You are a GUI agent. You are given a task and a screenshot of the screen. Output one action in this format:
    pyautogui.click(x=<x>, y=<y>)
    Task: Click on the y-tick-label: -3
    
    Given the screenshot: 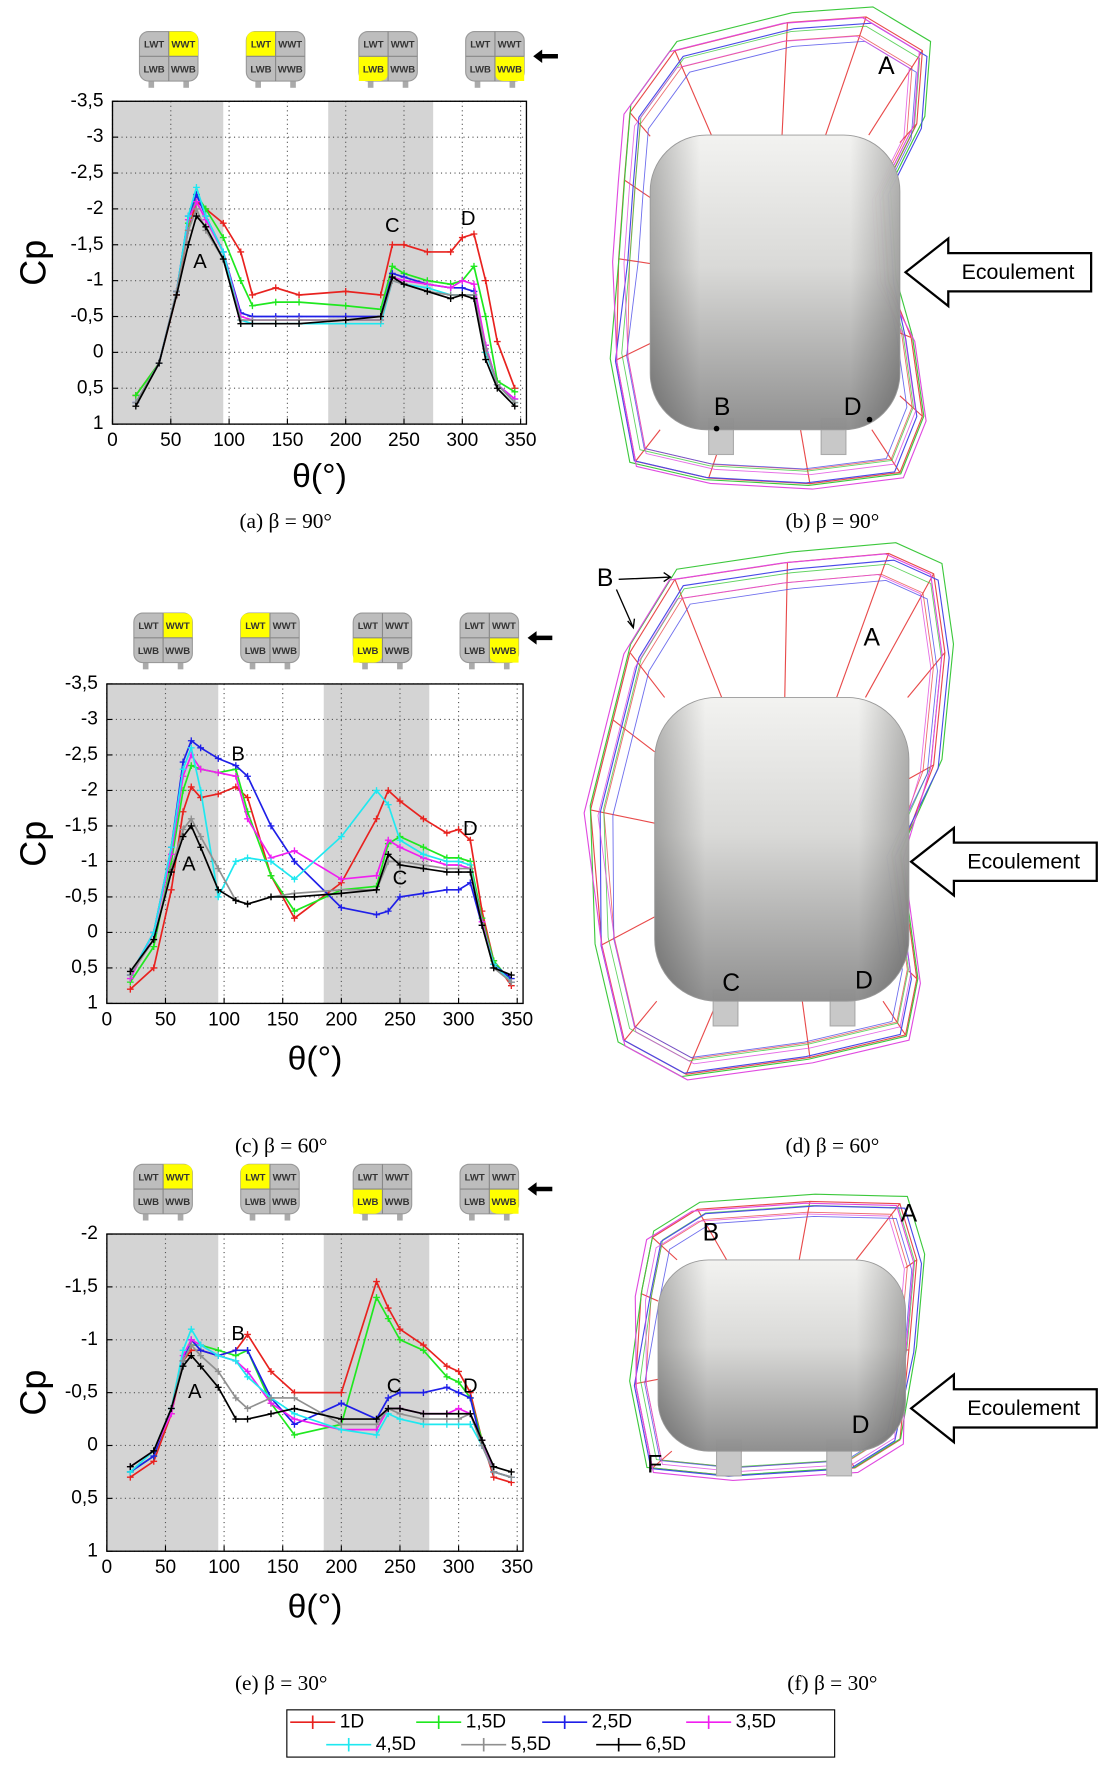 What is the action you would take?
    pyautogui.click(x=94, y=136)
    